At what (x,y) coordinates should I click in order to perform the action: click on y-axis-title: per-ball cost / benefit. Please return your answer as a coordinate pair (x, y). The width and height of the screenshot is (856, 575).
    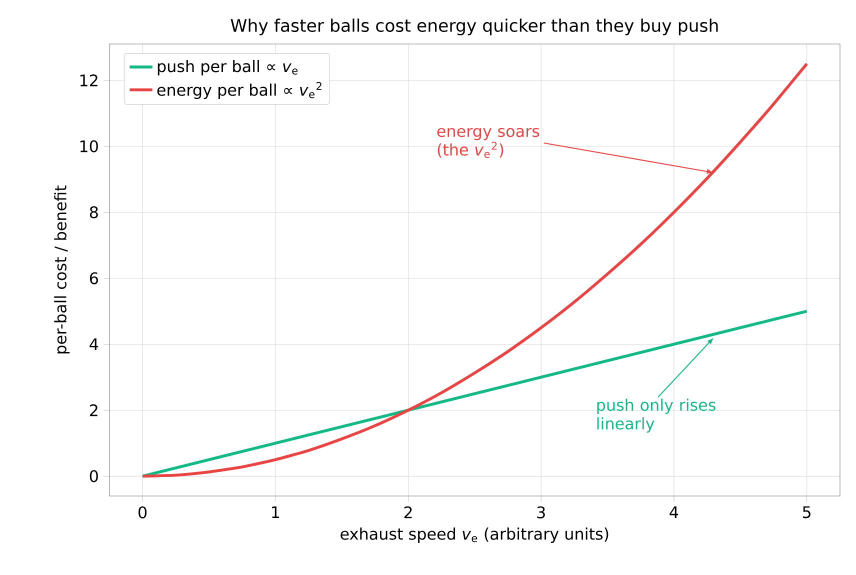
    Looking at the image, I should click on (62, 270).